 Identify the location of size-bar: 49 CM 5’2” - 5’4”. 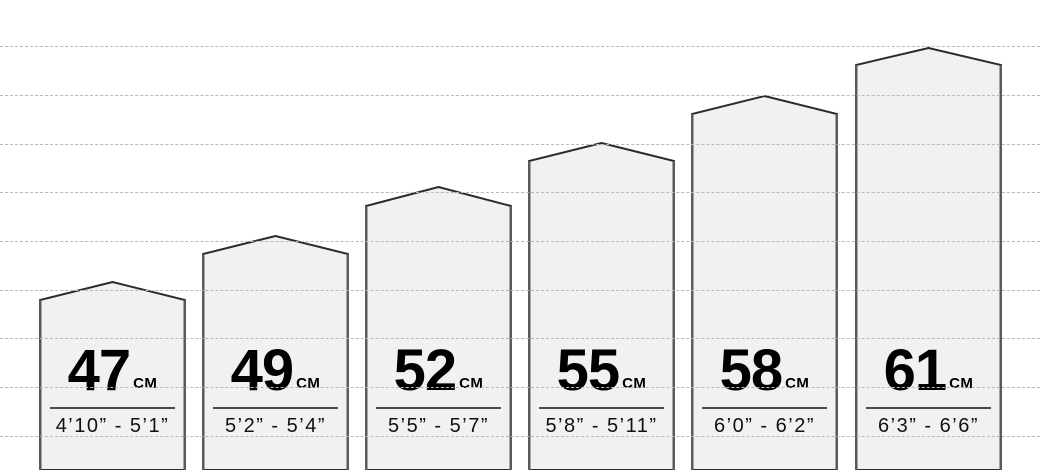
(275, 352).